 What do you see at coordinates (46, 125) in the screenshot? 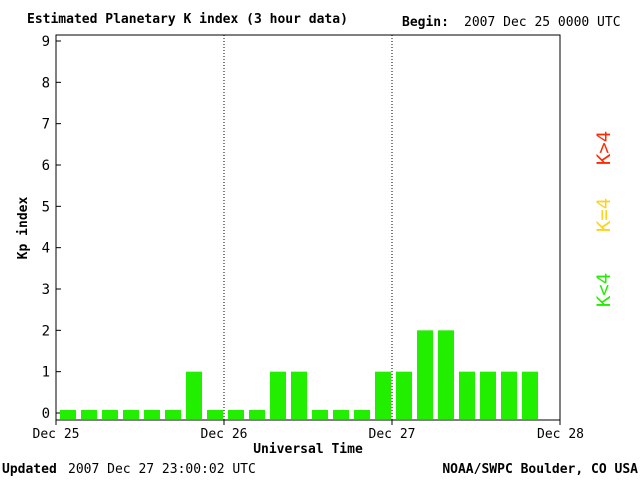
I see `y-tick-label: 7` at bounding box center [46, 125].